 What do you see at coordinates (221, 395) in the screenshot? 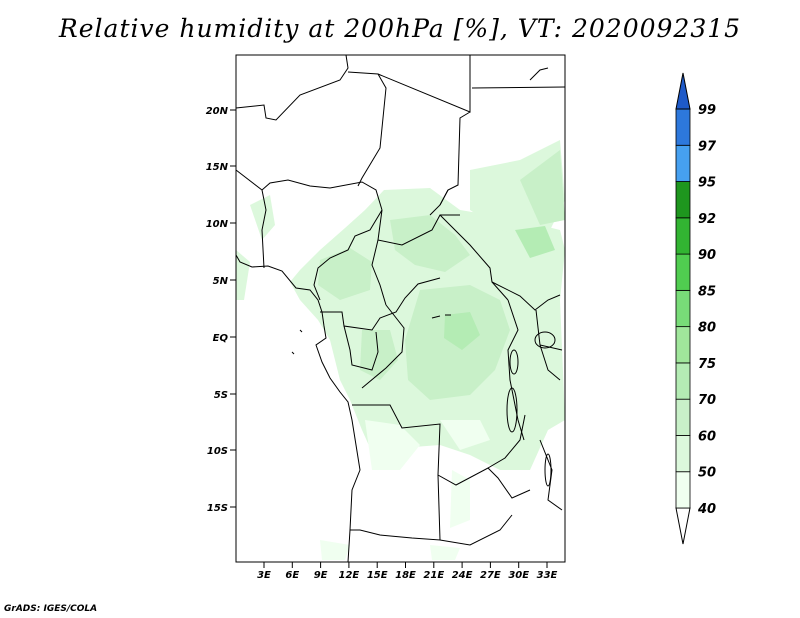
I see `lat-tick-label: 5S` at bounding box center [221, 395].